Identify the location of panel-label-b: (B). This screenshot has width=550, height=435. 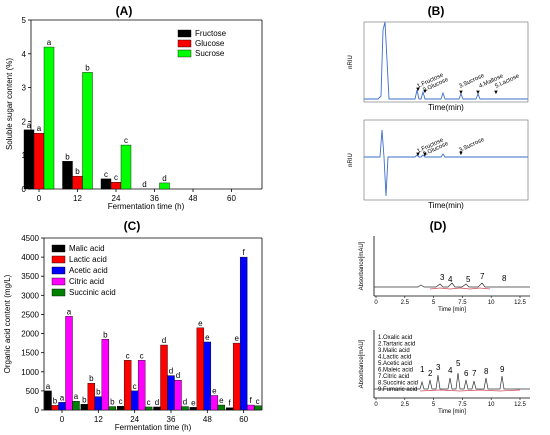
(436, 11).